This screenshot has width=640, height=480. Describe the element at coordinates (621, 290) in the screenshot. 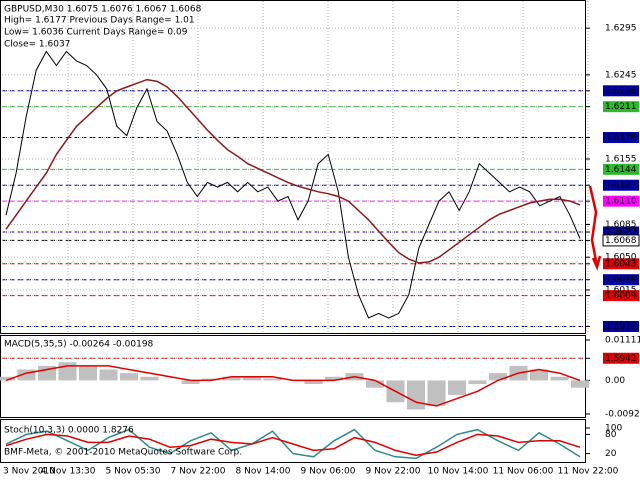

I see `y-tick-label: 1.6015` at that location.